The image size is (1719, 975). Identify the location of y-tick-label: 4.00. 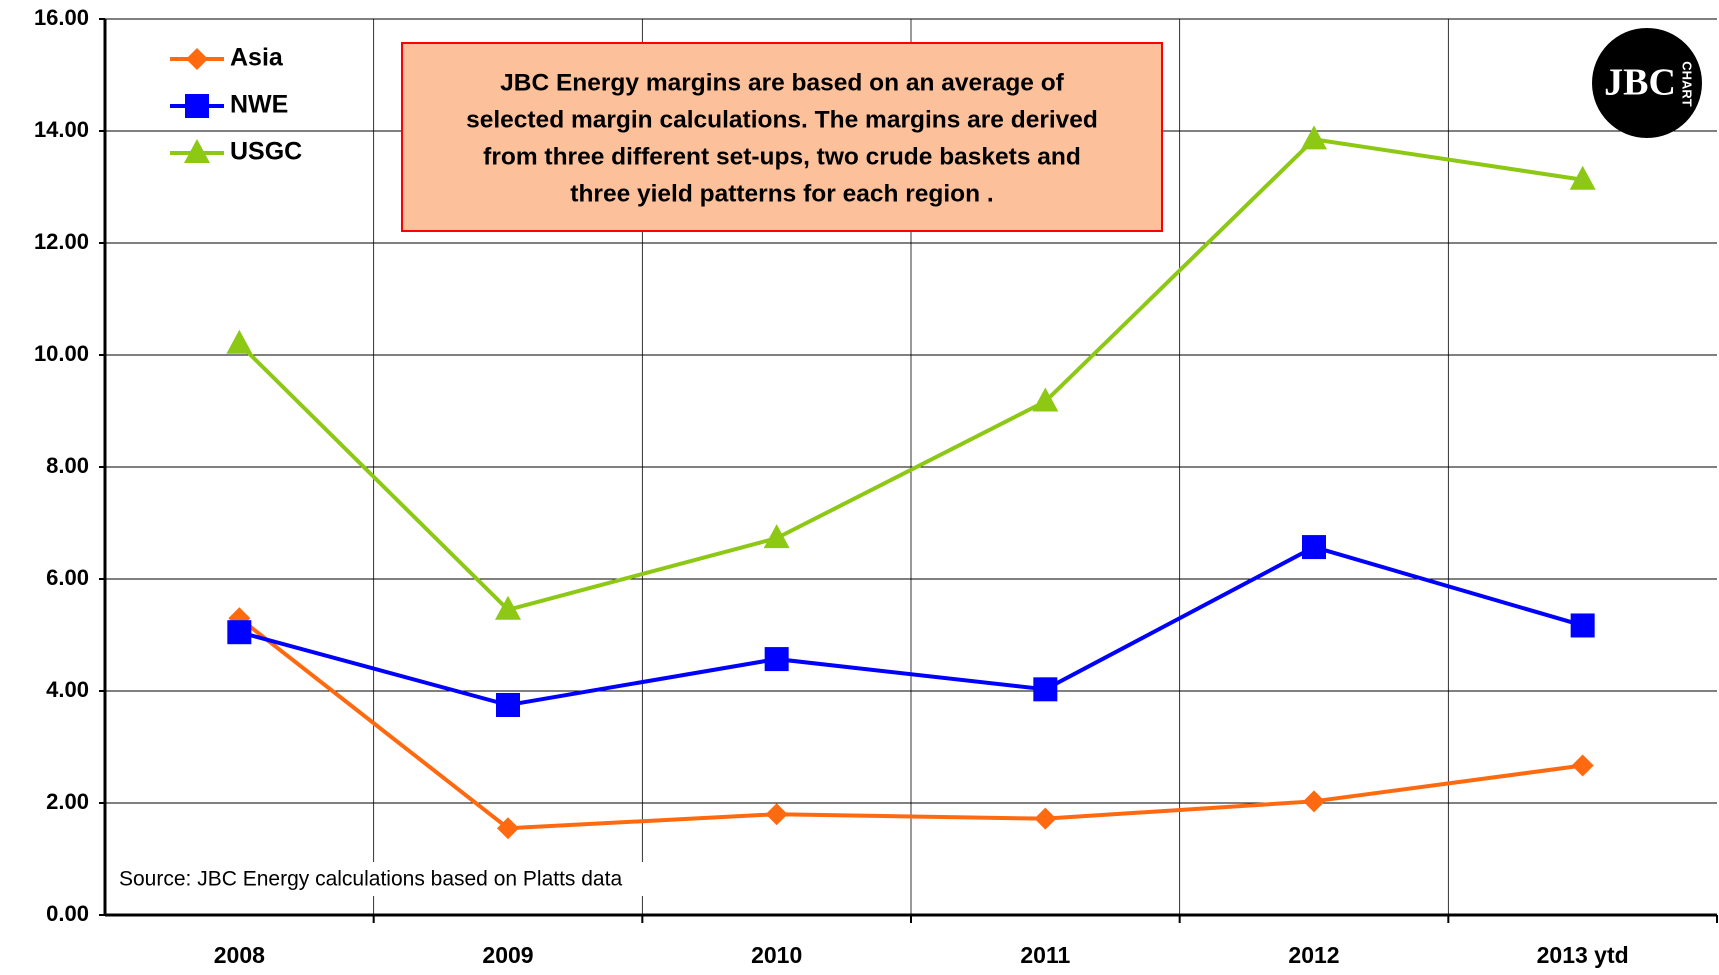
(67, 689).